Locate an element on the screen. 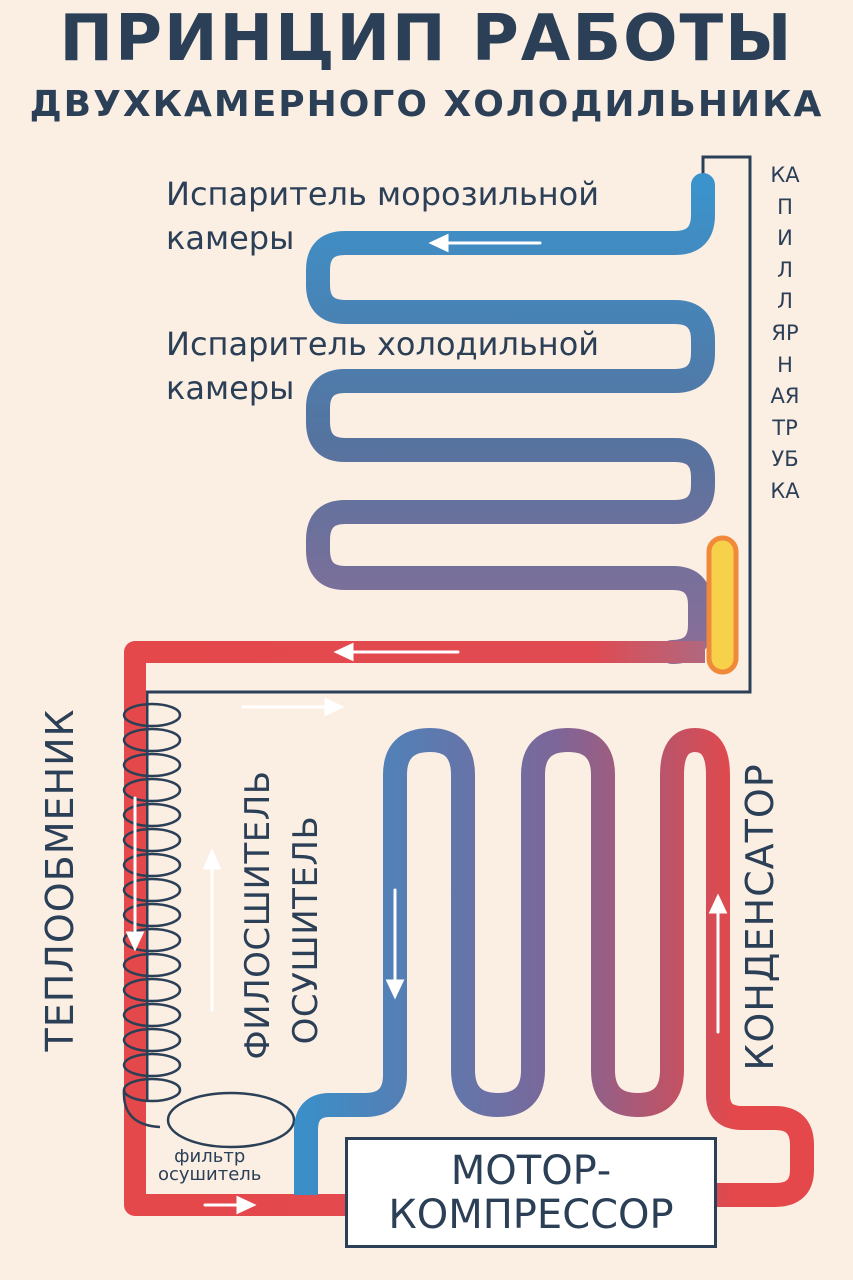 Image resolution: width=853 pixels, height=1280 pixels. freezer-evaporator-label: Испаритель морозильной камеры is located at coordinates (383, 216).